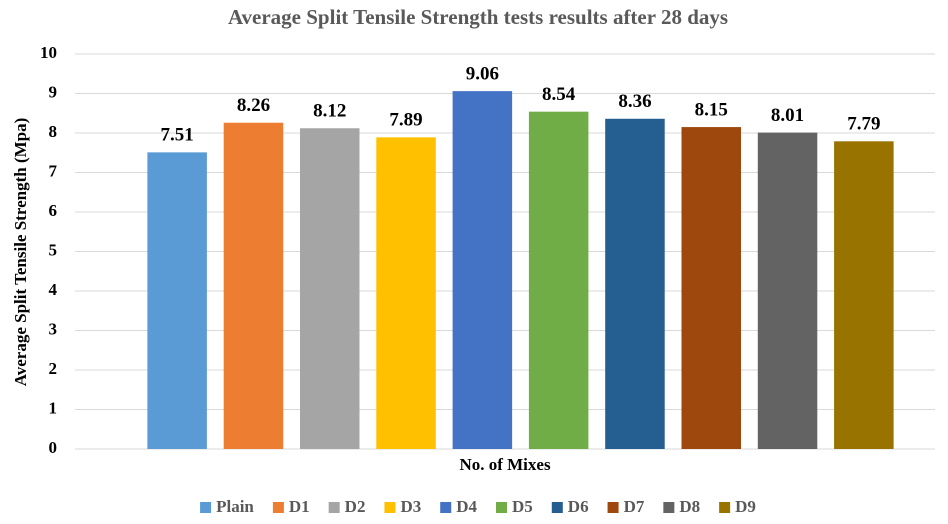 The image size is (948, 524). I want to click on legend-label: D8, so click(689, 506).